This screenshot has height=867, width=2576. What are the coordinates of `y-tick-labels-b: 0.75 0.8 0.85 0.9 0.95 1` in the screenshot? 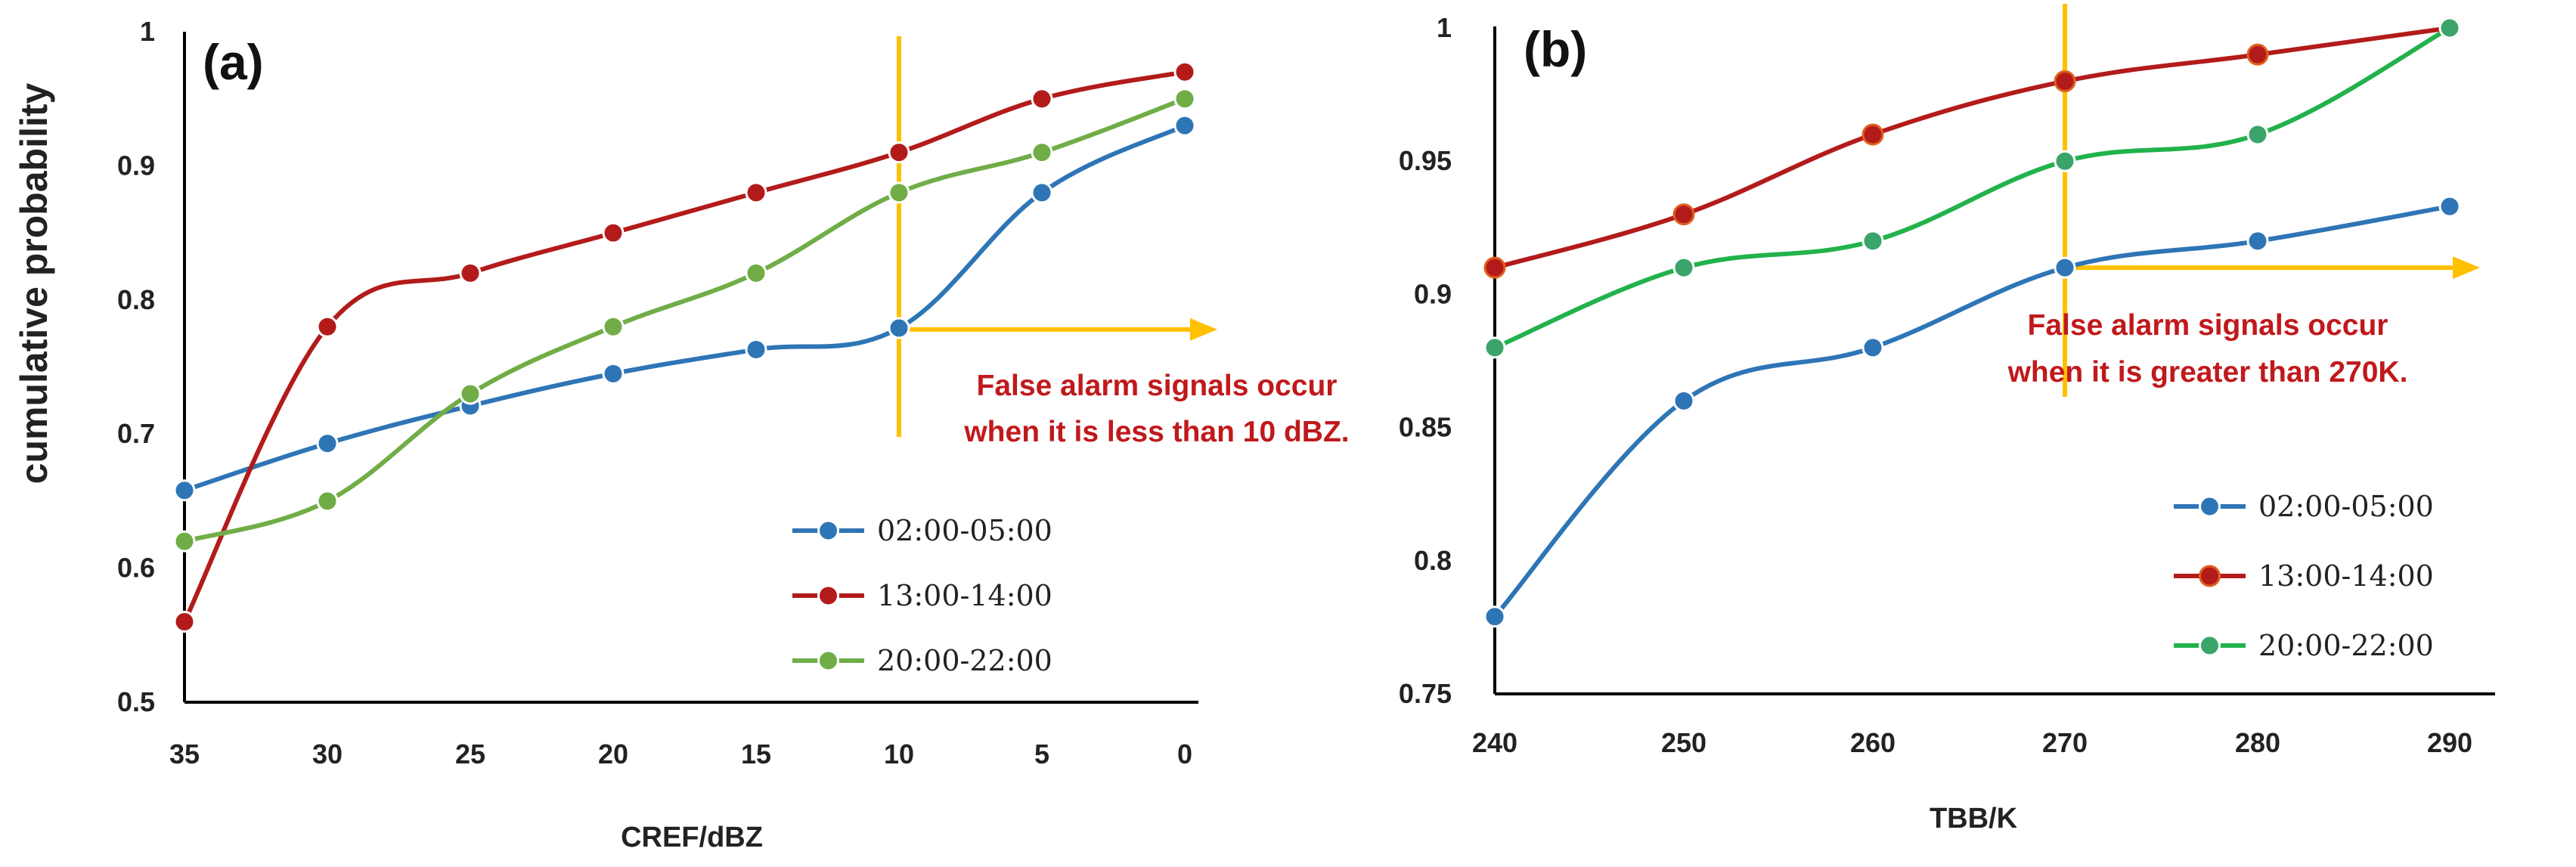 It's located at (1425, 360).